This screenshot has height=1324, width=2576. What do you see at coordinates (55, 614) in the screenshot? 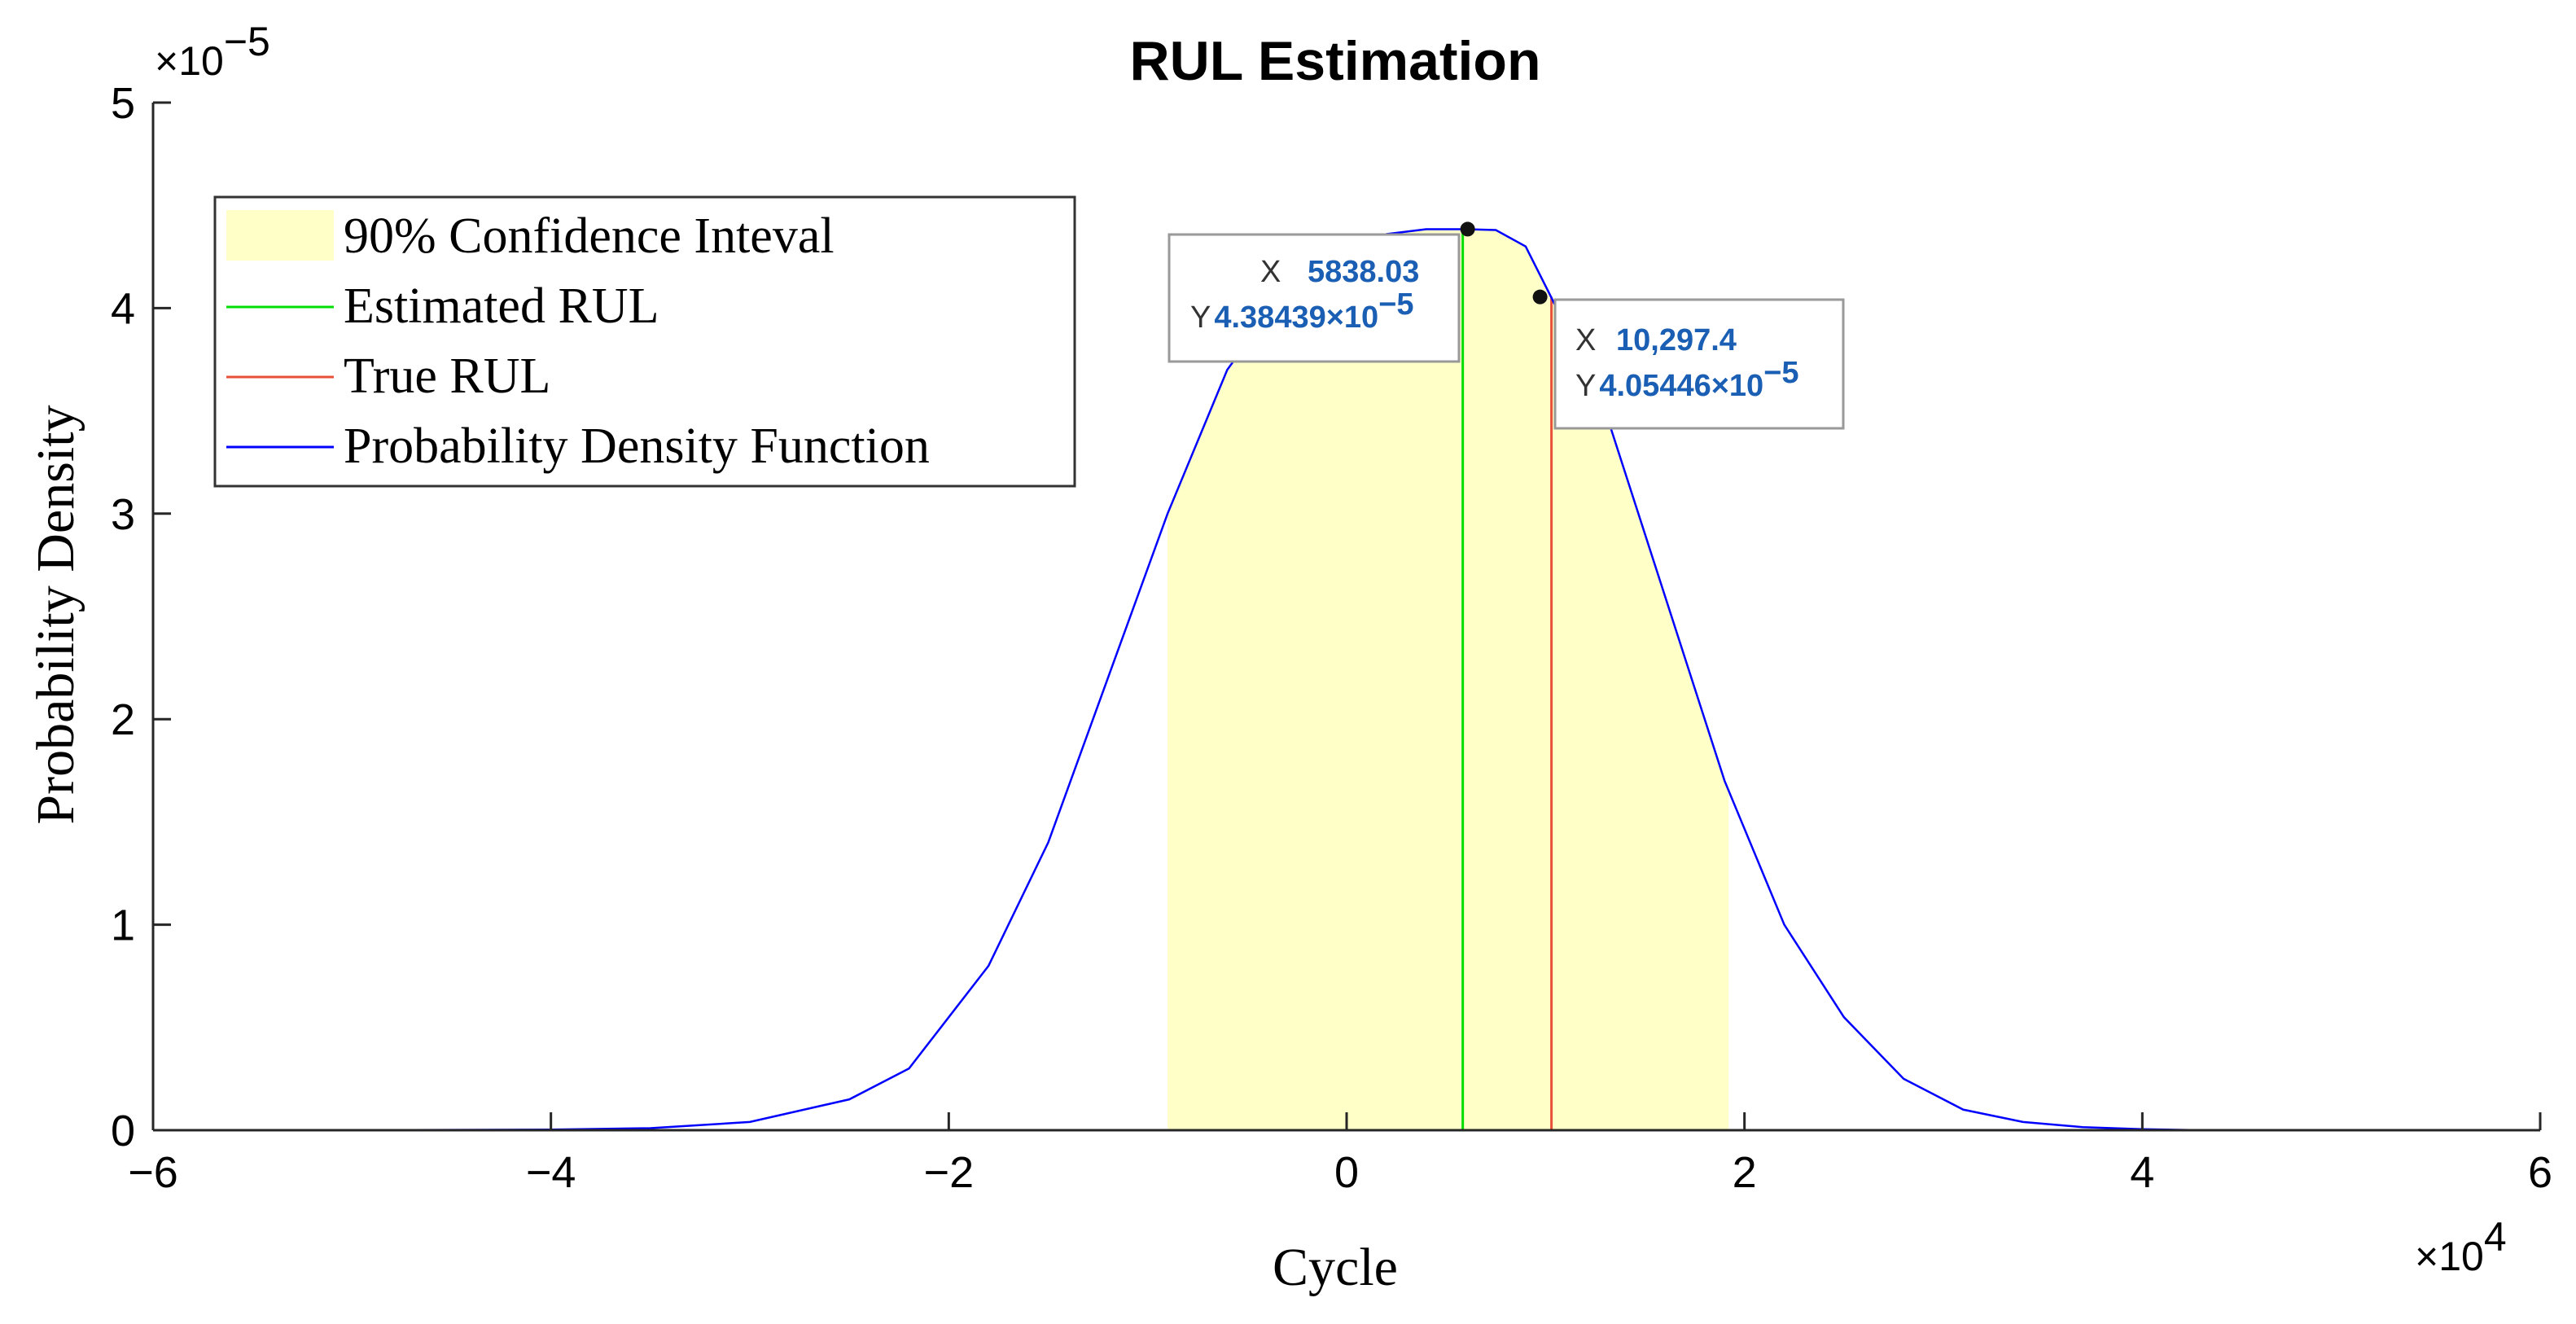
I see `y-axis-label: Probability Density` at bounding box center [55, 614].